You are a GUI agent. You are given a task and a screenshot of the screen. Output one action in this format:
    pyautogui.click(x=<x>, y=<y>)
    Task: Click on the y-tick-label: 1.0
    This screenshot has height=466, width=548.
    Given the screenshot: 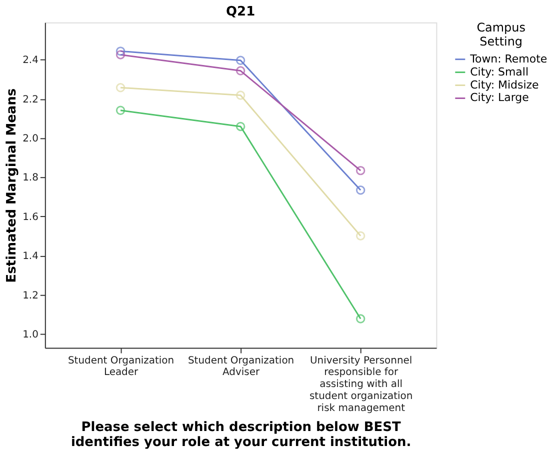 What is the action you would take?
    pyautogui.click(x=30, y=335)
    